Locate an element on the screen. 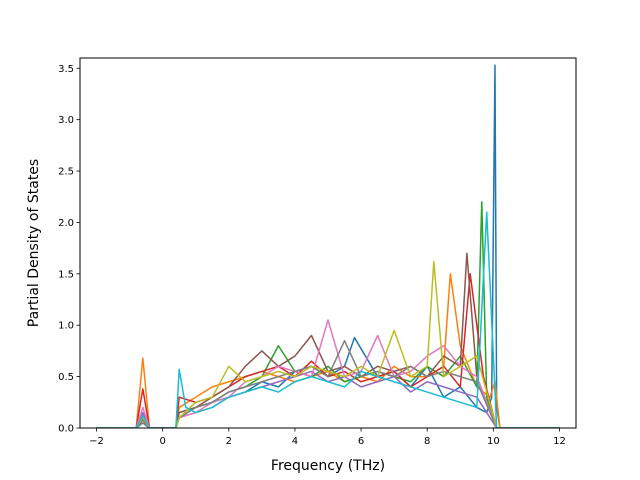 This screenshot has width=640, height=480. y-tick-label: 0.0 is located at coordinates (66, 429).